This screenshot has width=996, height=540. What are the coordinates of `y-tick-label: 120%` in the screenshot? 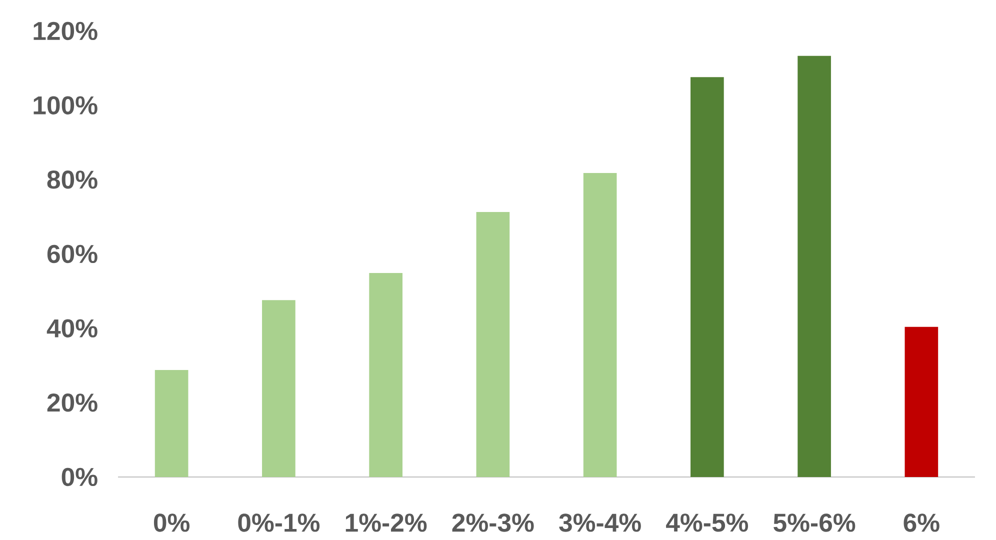 It's located at (66, 31).